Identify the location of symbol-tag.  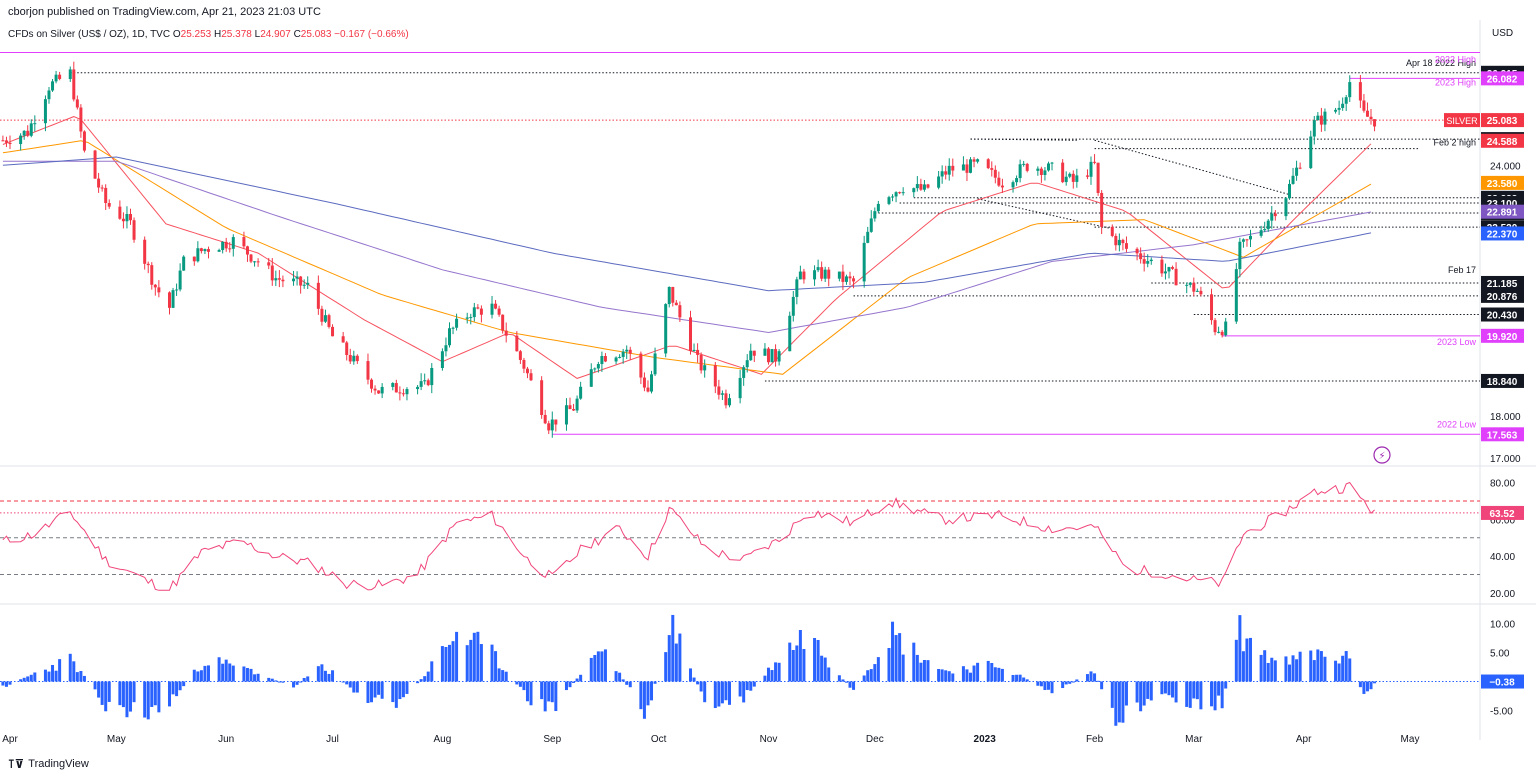
(1462, 120).